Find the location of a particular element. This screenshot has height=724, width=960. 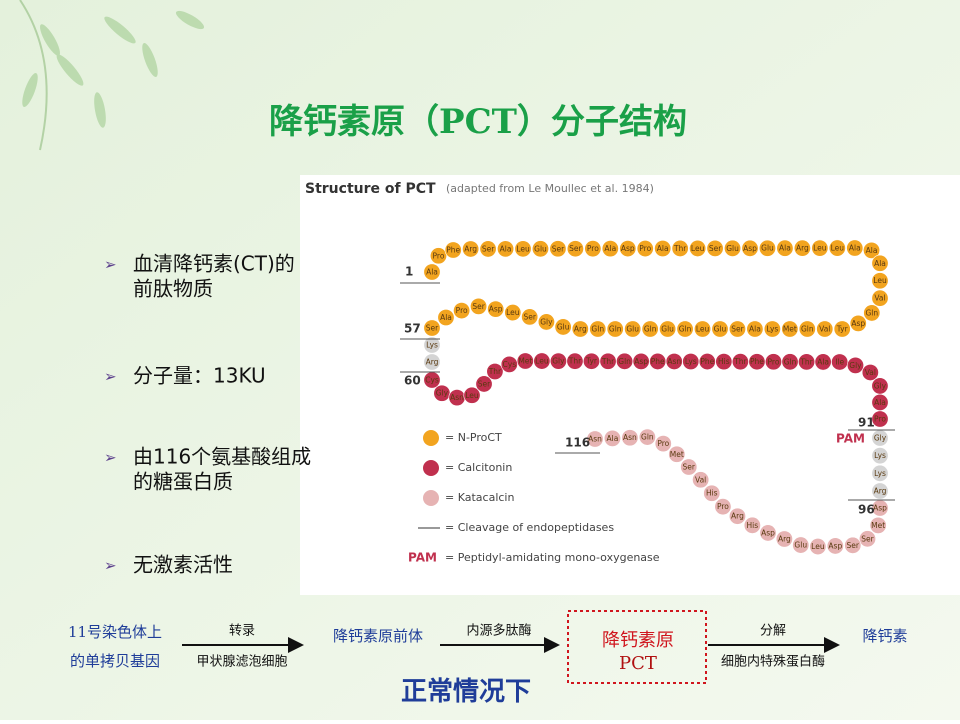

bullet-text: 无激素活性 is located at coordinates (183, 565).